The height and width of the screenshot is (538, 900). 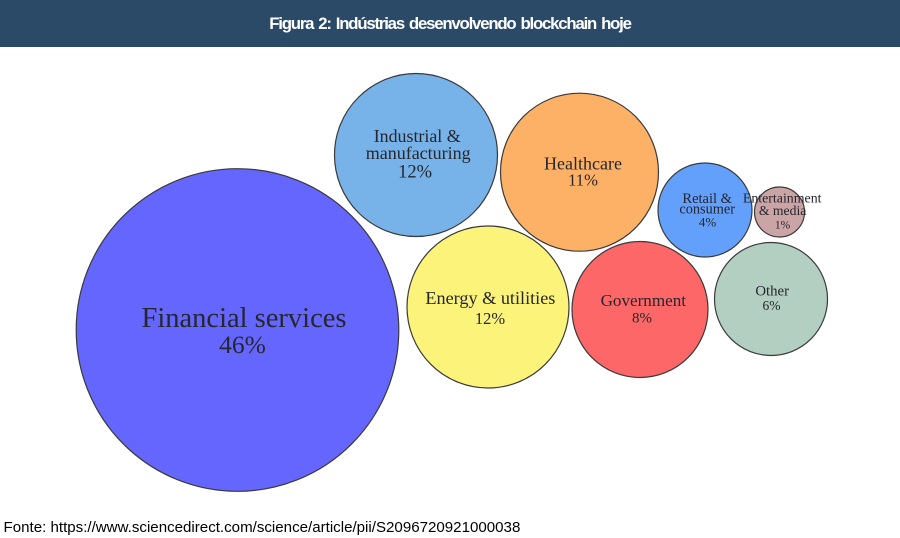 What do you see at coordinates (244, 318) in the screenshot?
I see `svg-text: Financial services` at bounding box center [244, 318].